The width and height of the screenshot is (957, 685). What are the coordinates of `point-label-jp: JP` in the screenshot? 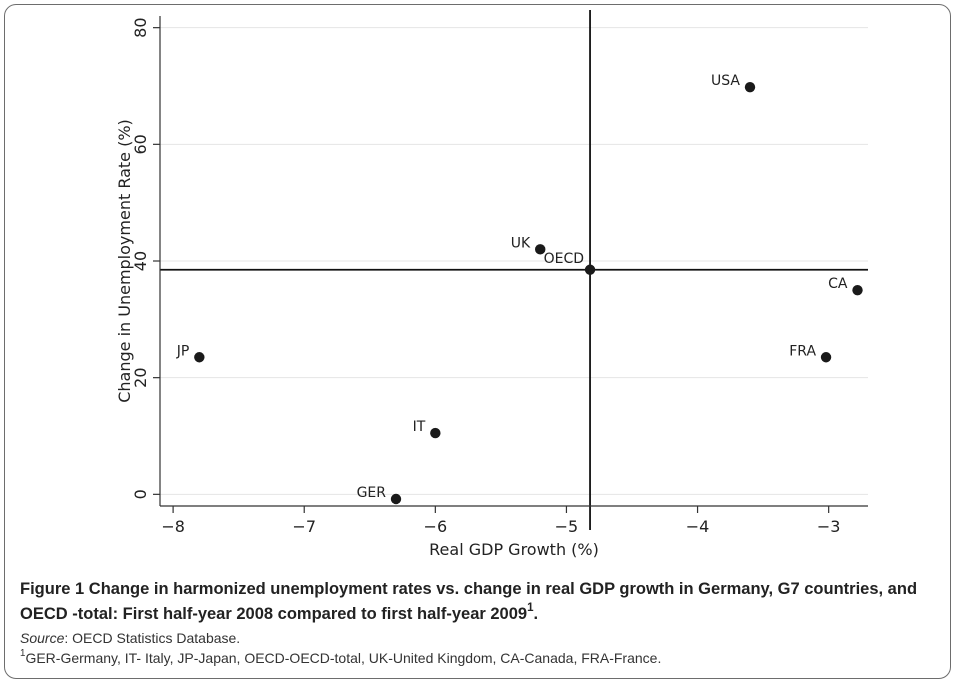 It's located at (183, 351).